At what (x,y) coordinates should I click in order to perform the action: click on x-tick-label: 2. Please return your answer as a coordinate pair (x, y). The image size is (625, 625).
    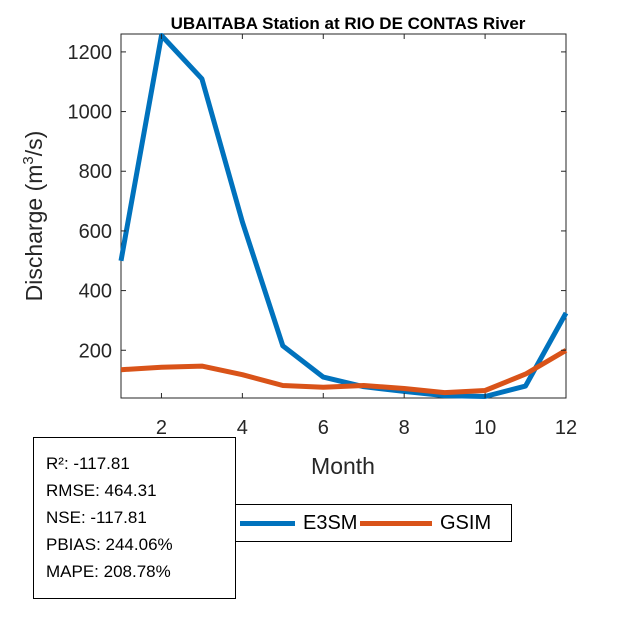
    Looking at the image, I should click on (161, 428).